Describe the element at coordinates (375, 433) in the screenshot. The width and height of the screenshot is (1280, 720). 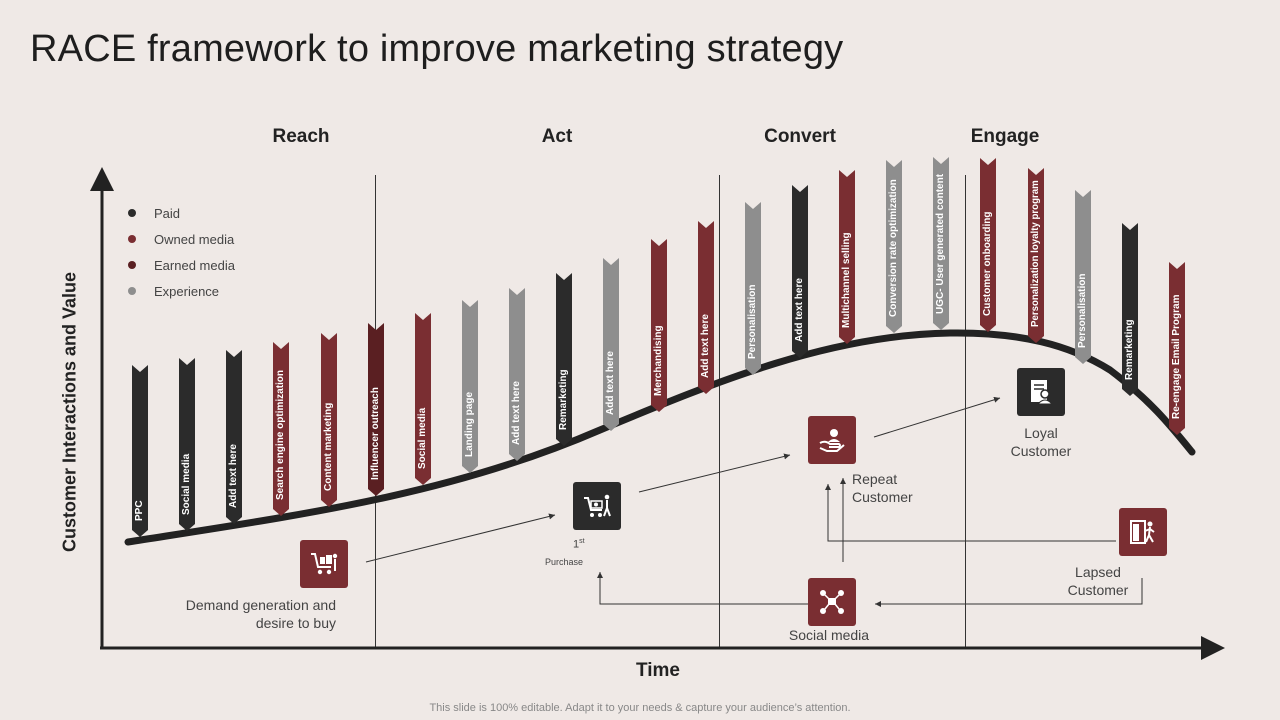
I see `ribbon-label: Influencer outreach` at that location.